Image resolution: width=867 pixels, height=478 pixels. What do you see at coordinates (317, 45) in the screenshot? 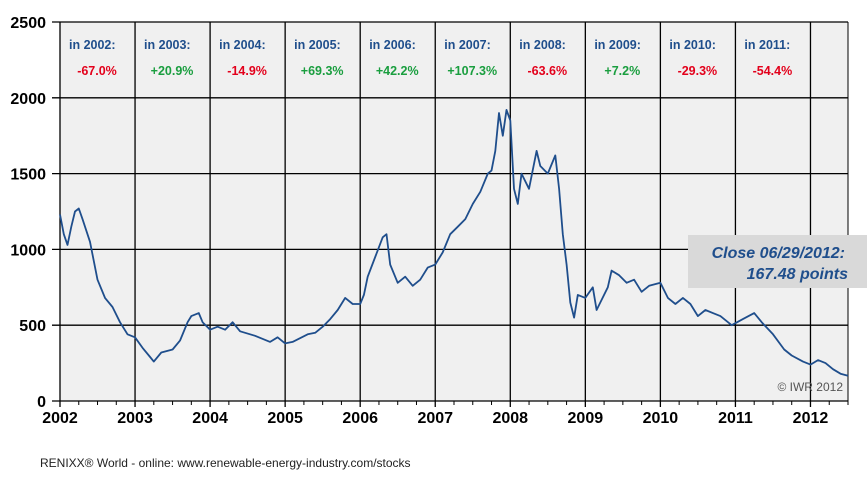
I see `annual-change-year-label: in 2005:` at bounding box center [317, 45].